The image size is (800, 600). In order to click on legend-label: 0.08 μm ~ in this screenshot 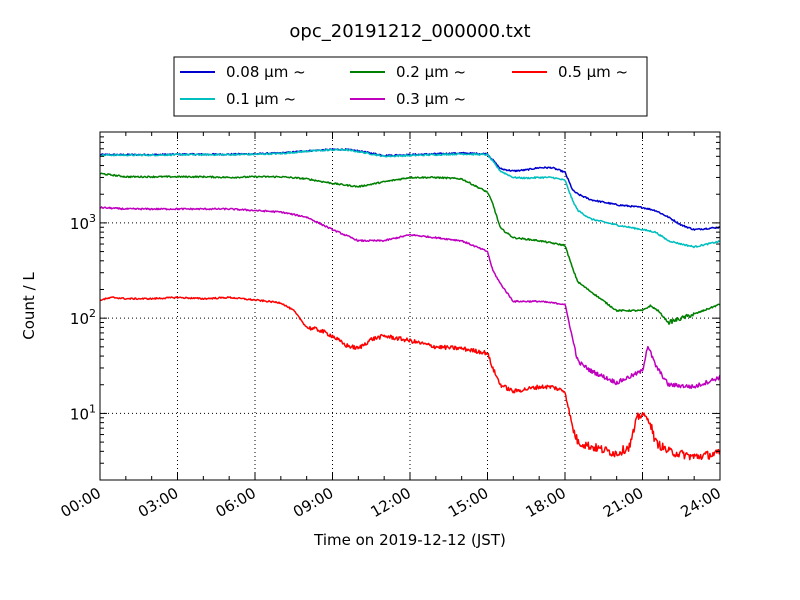, I will do `click(266, 72)`.